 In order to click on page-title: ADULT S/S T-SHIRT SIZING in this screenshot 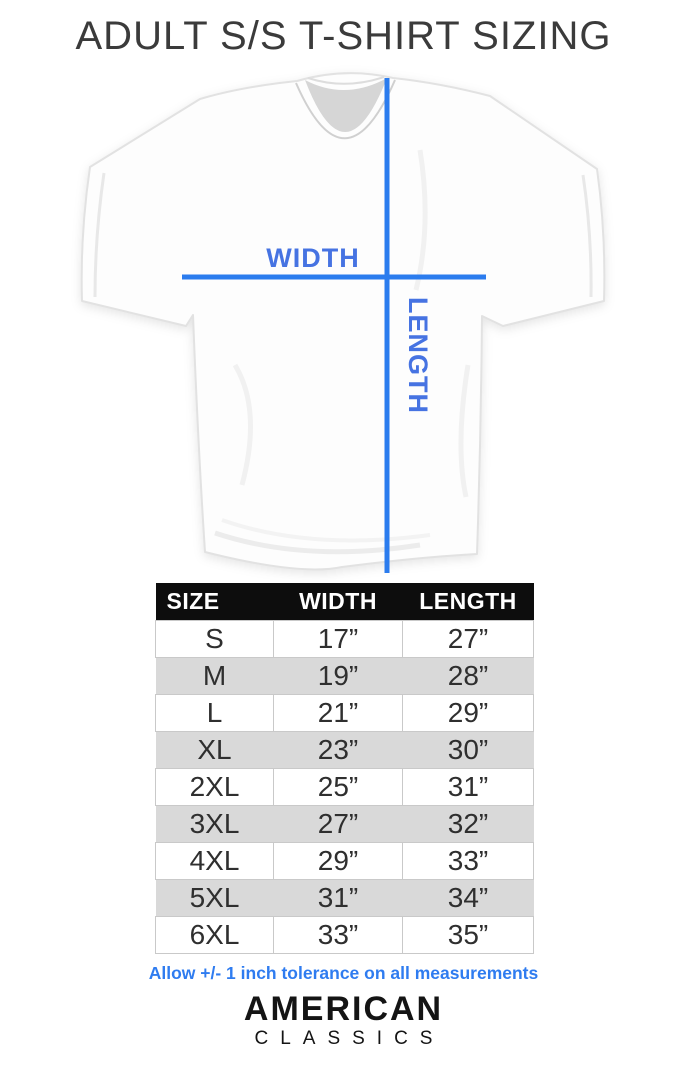, I will do `click(343, 36)`.